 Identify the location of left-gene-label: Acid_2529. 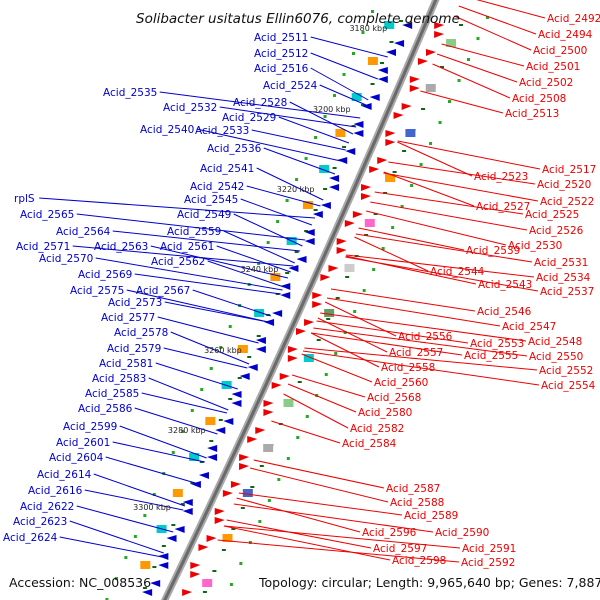
(249, 118).